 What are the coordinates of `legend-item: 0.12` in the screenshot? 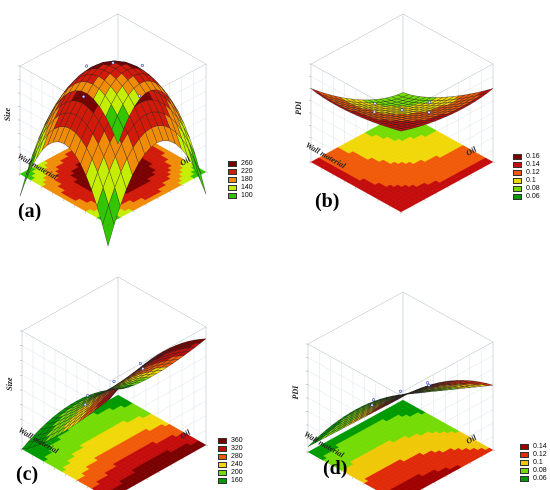 It's located at (533, 455).